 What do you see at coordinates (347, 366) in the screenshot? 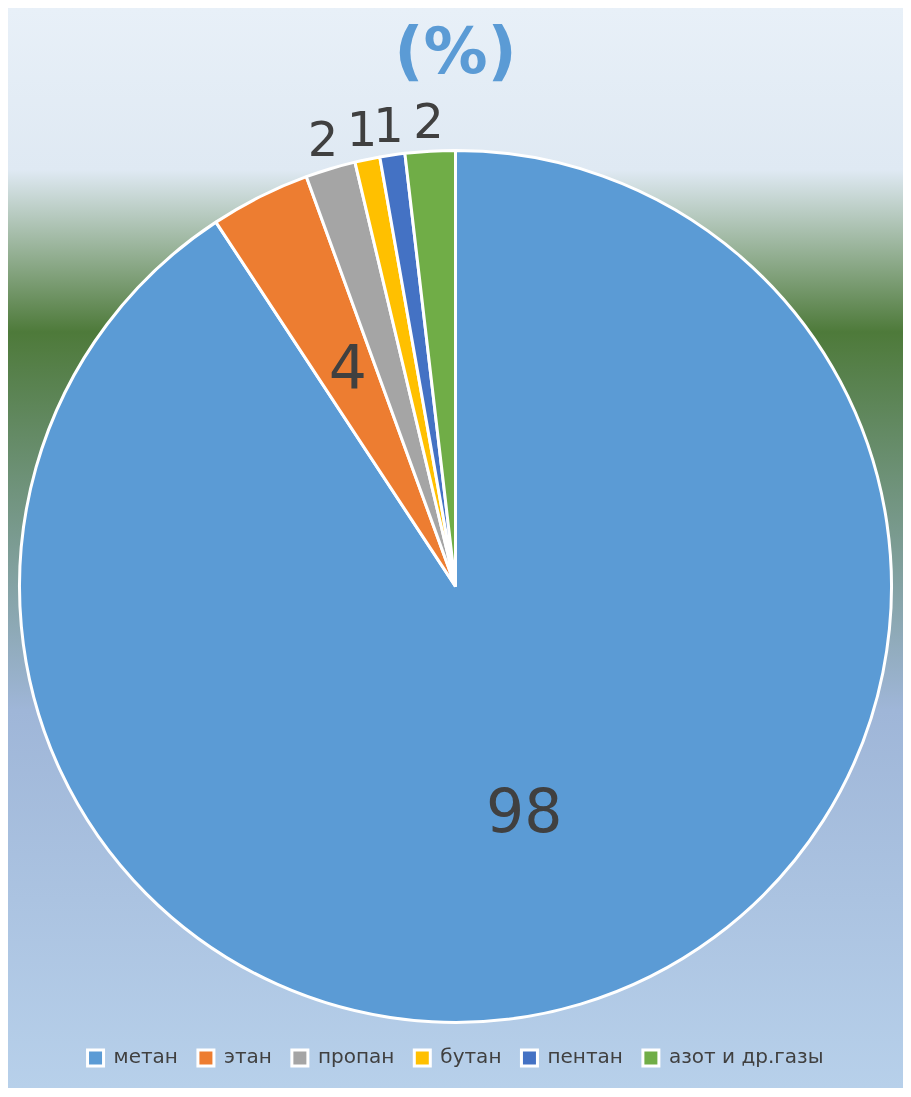
I see `data-label: 4` at bounding box center [347, 366].